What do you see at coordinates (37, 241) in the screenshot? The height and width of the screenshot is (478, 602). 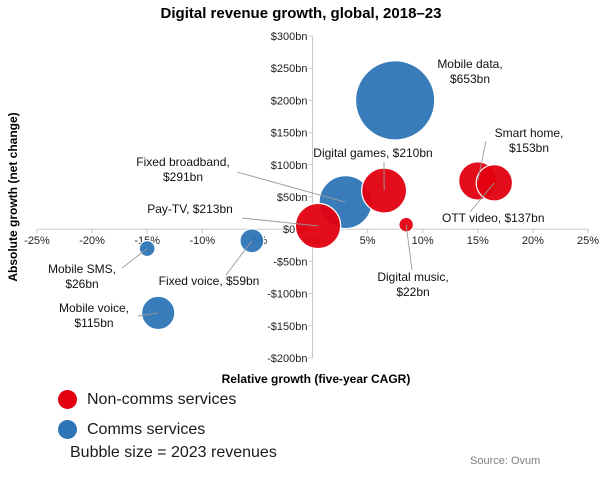 I see `x-tick-label: -25%` at bounding box center [37, 241].